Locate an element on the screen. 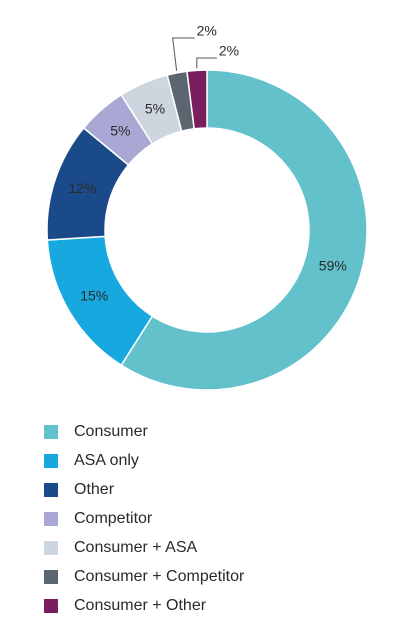 This screenshot has height=644, width=414. slice-label-consumer-asa: 5% is located at coordinates (155, 108).